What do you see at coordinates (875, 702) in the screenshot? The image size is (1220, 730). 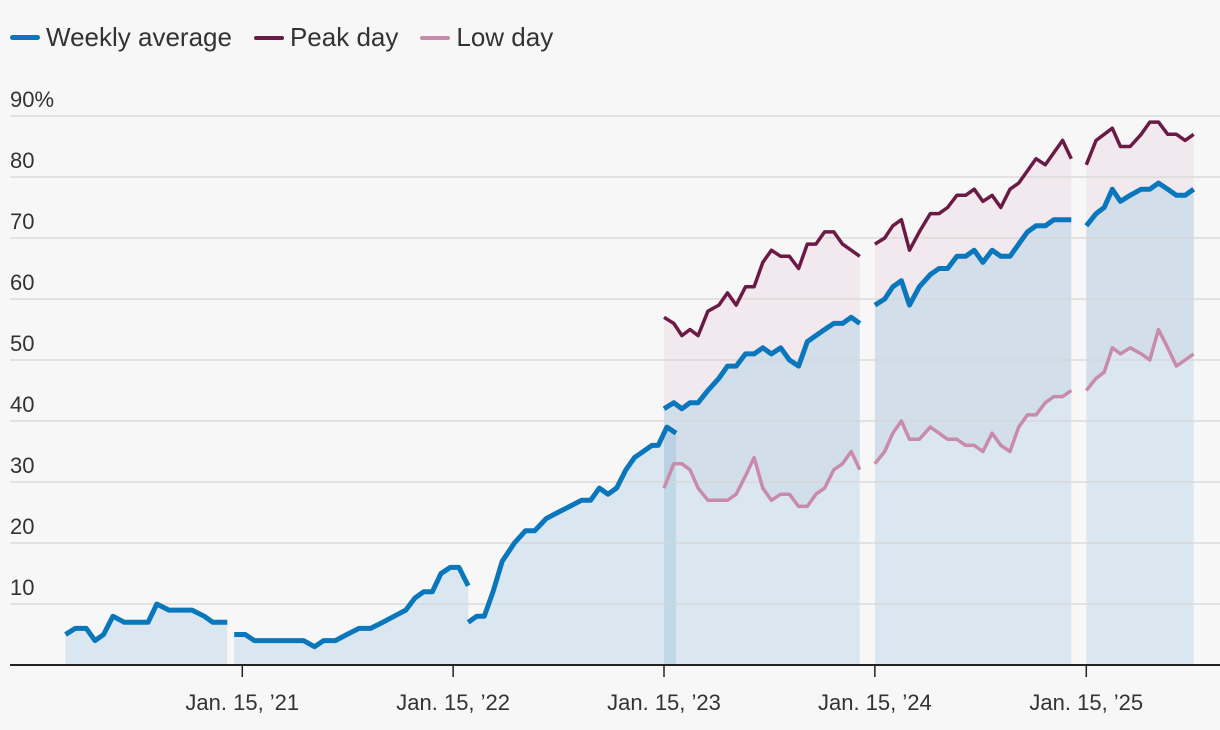 I see `x-tick-label-3: Jan. 15, ’24` at bounding box center [875, 702].